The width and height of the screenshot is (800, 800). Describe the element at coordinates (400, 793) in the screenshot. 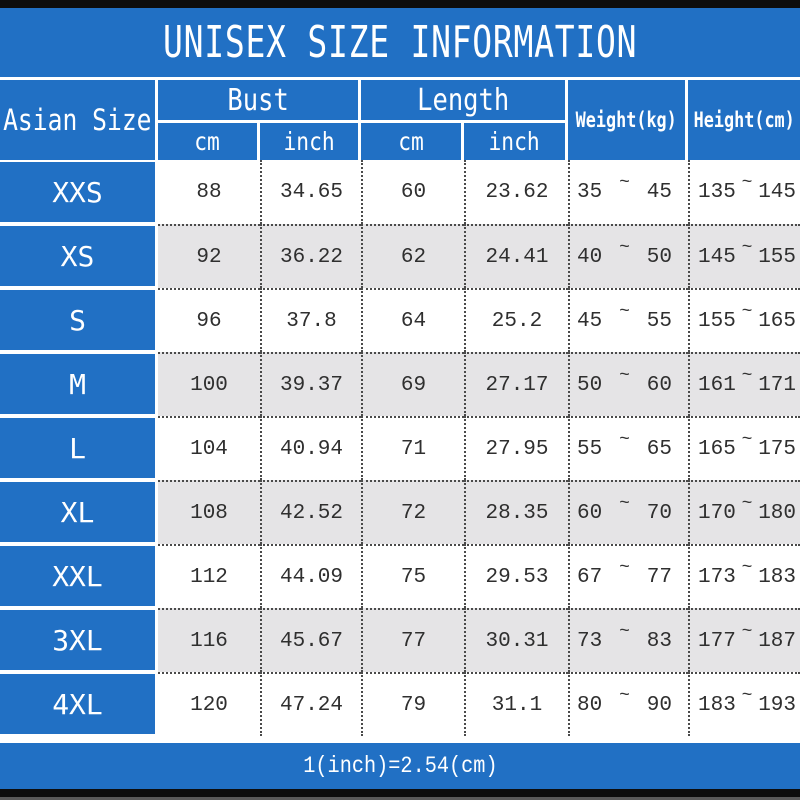

I see `bottom-border-bar` at that location.